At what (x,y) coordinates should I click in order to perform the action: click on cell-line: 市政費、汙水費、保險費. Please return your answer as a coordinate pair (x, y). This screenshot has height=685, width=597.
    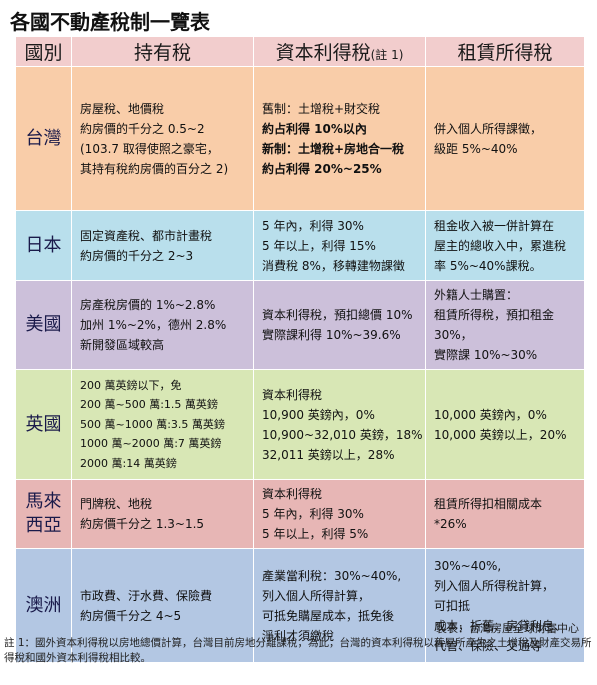
    Looking at the image, I should click on (146, 595).